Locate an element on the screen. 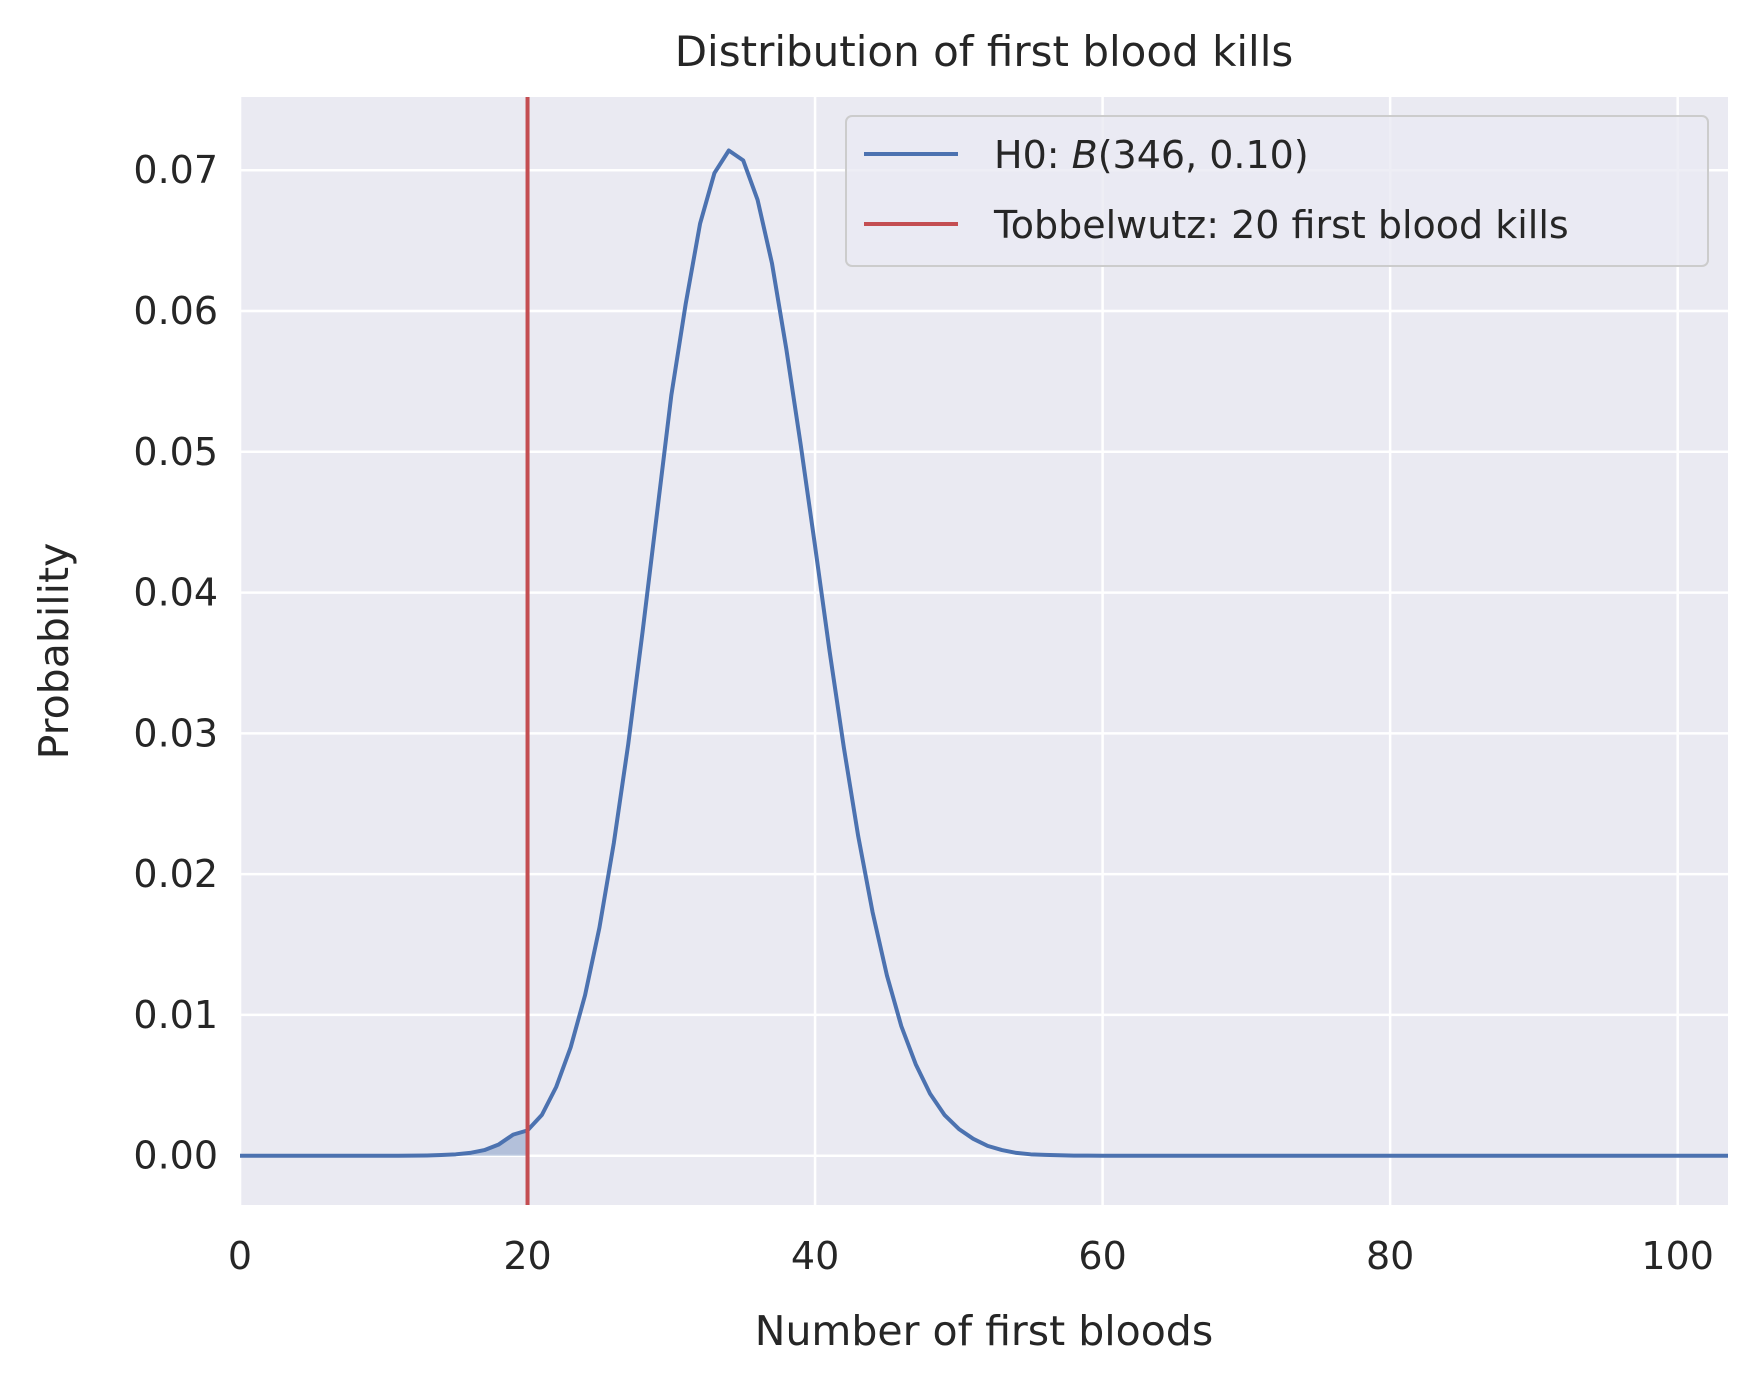 This screenshot has width=1754, height=1381. y-axis-label: Probability is located at coordinates (54, 651).